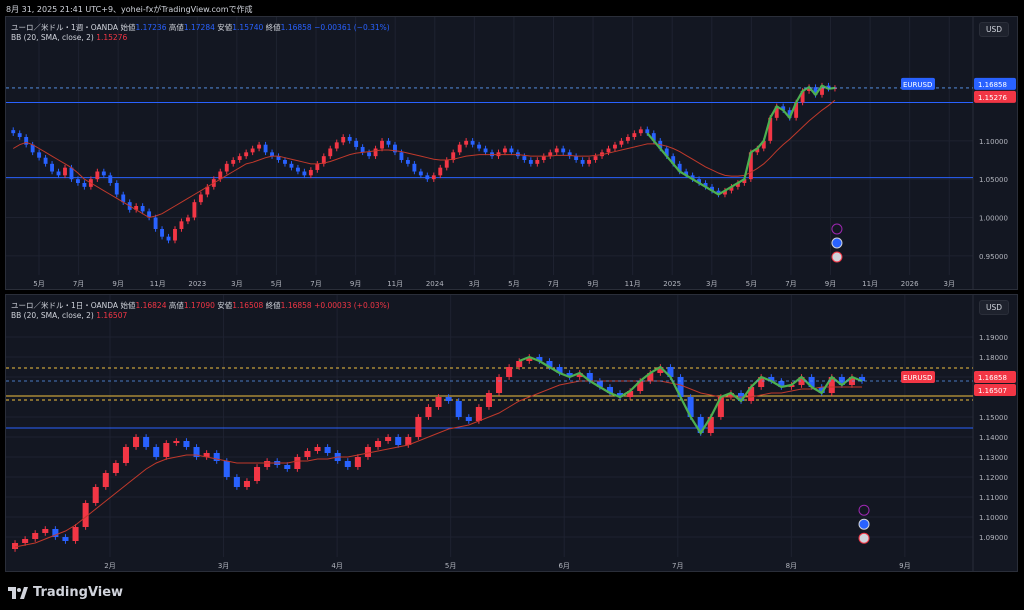 This screenshot has width=1024, height=610. I want to click on x-tick-label: 9月, so click(355, 284).